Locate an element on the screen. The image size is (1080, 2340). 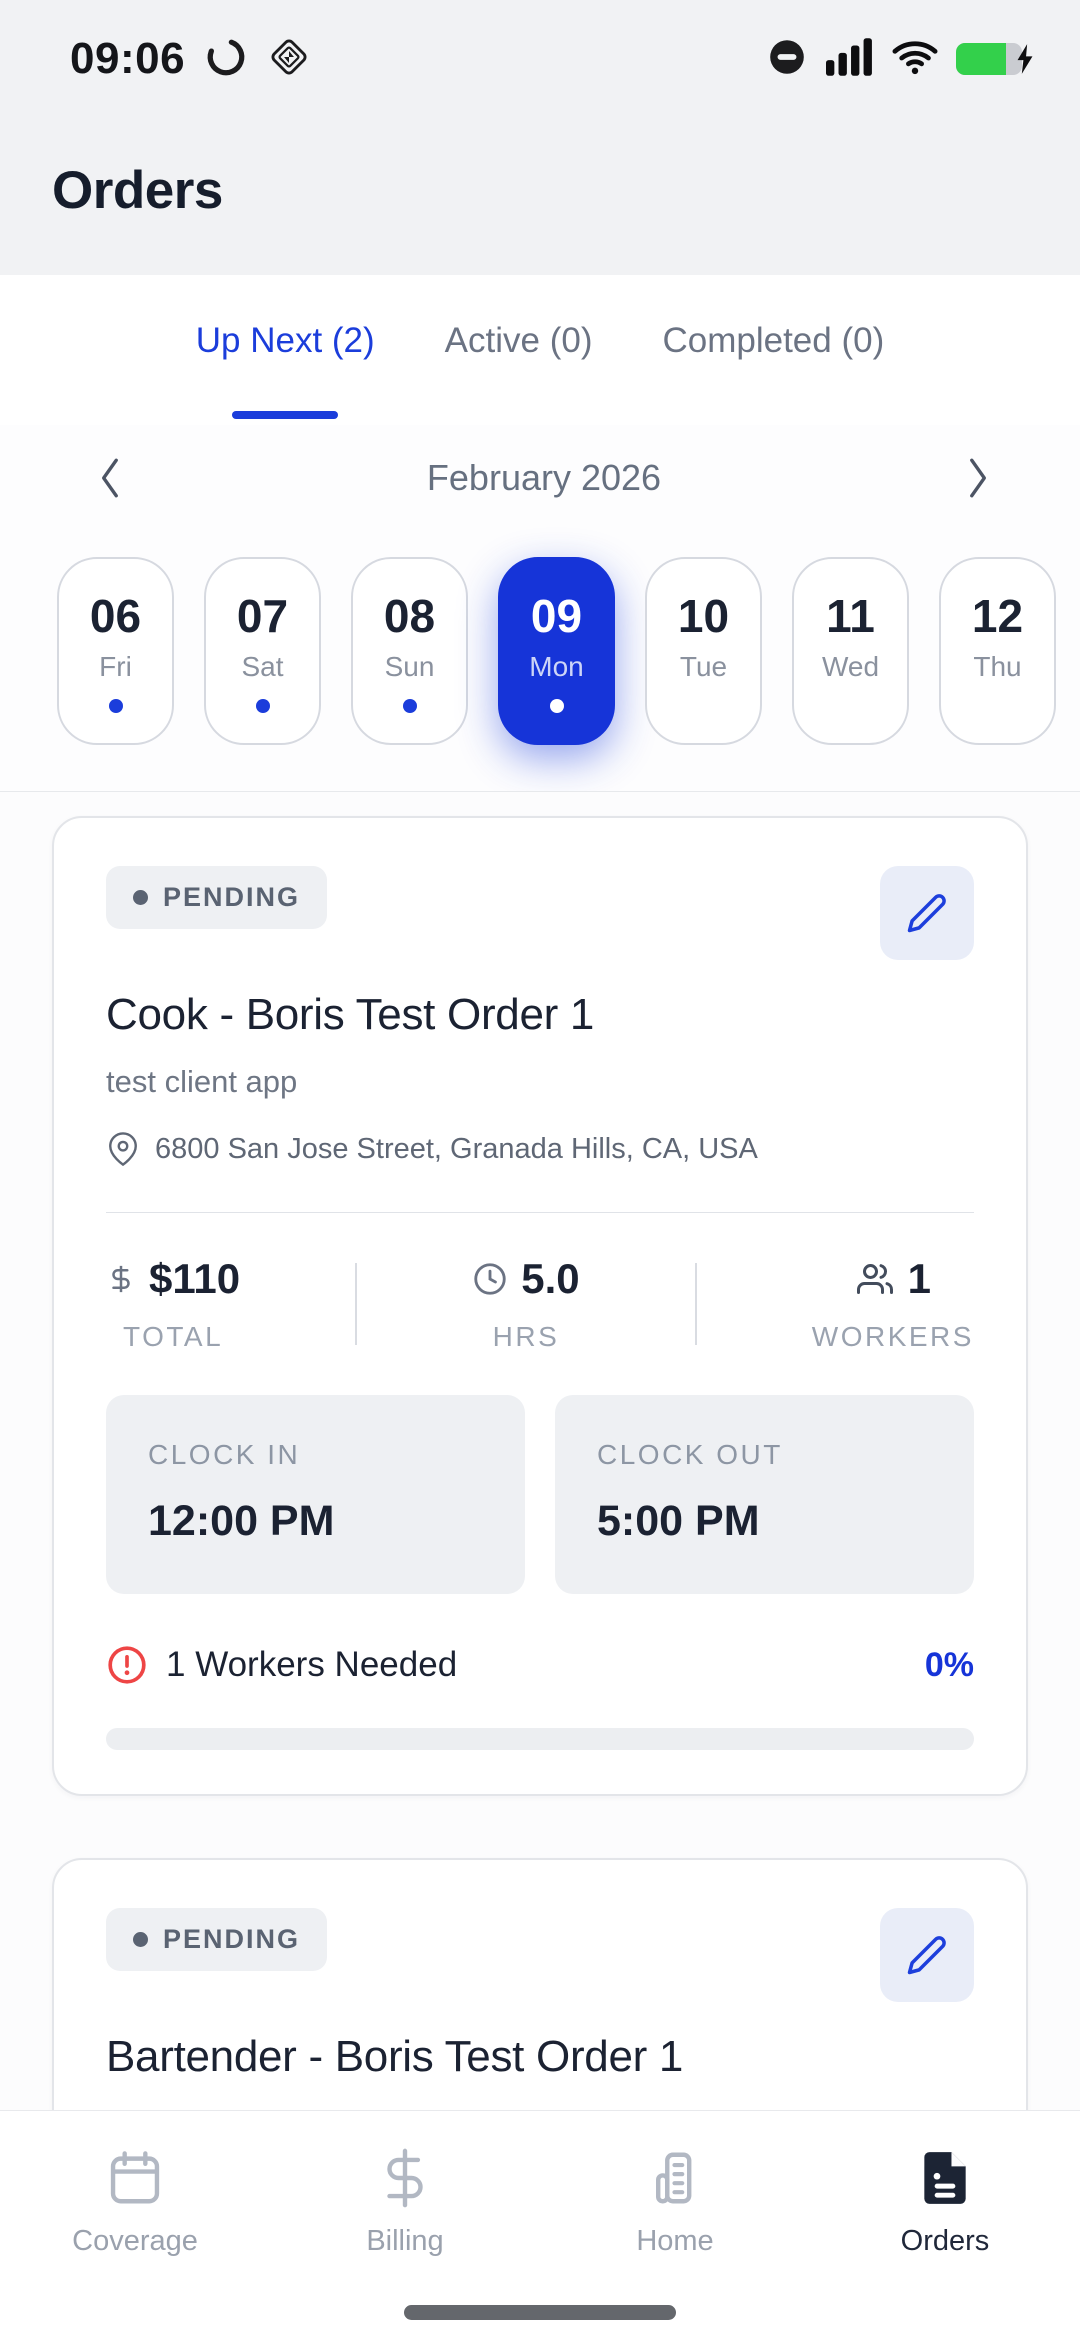
header-area: 09:06 is located at coordinates (540, 137).